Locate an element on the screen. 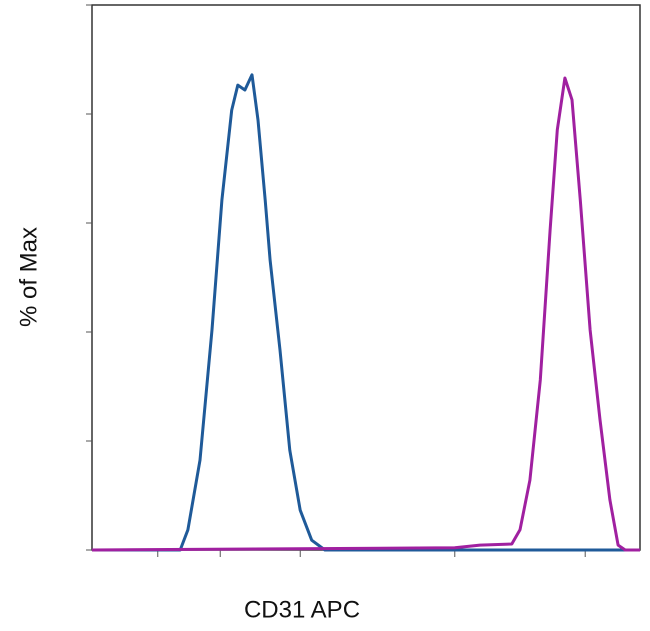 Image resolution: width=650 pixels, height=631 pixels. y-axis-label: % of Max is located at coordinates (28, 277).